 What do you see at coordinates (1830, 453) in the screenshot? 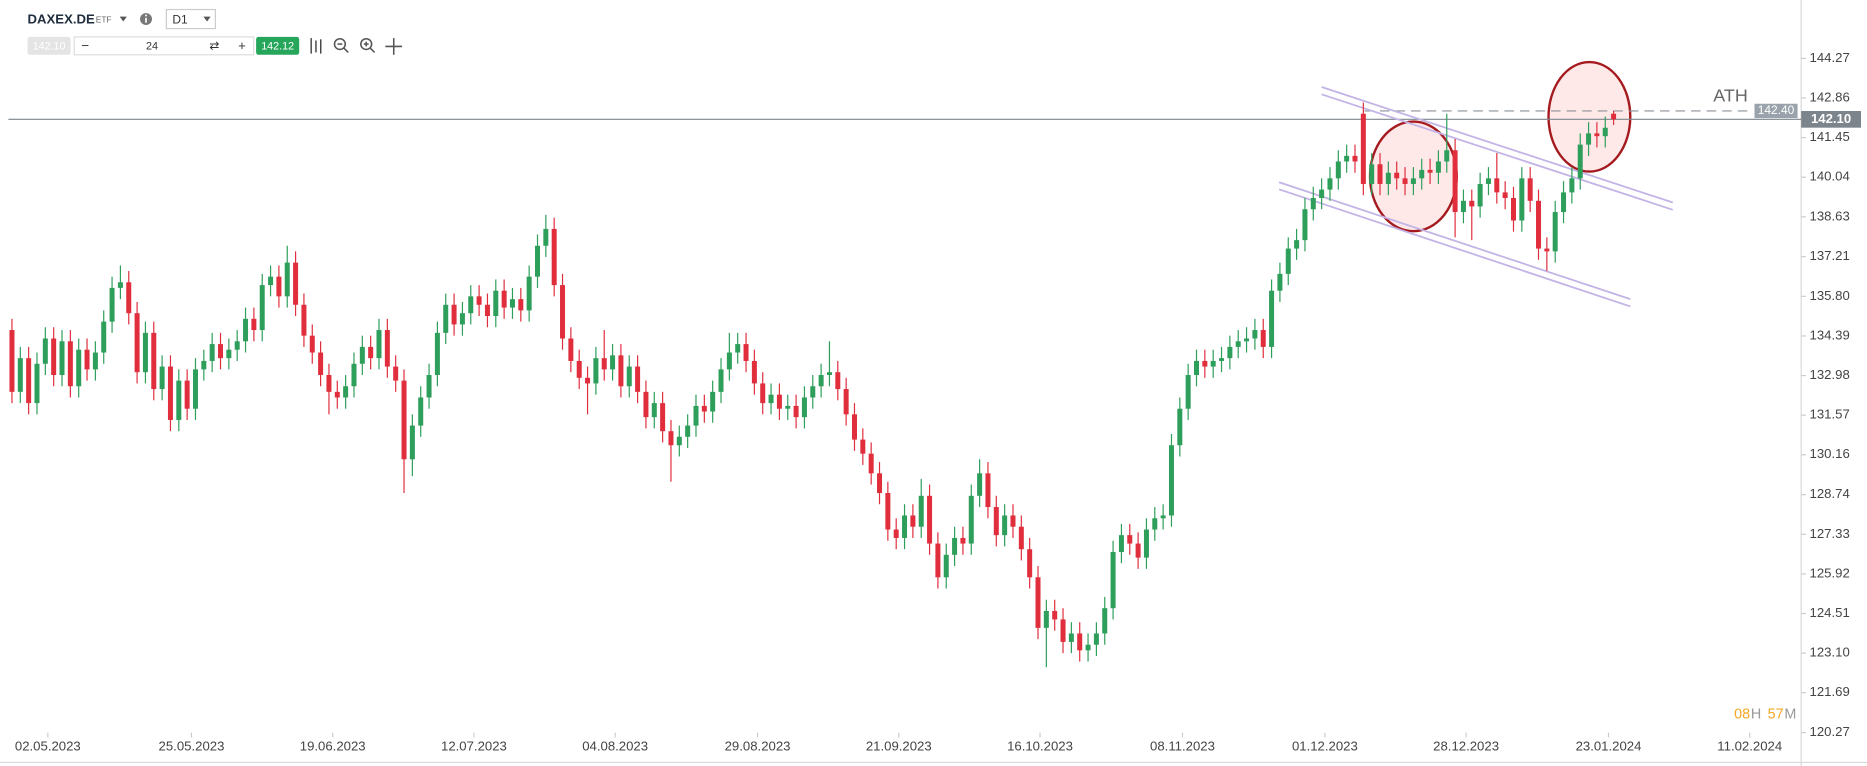
I see `y-tick-label: 130.16` at bounding box center [1830, 453].